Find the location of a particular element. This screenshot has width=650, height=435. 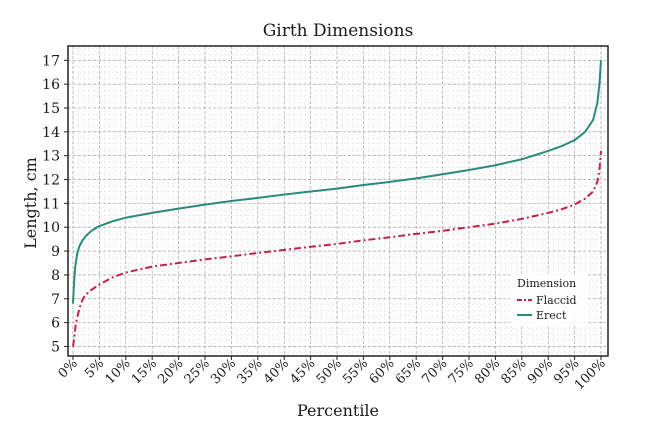

x-tick-label: 15% is located at coordinates (144, 371).